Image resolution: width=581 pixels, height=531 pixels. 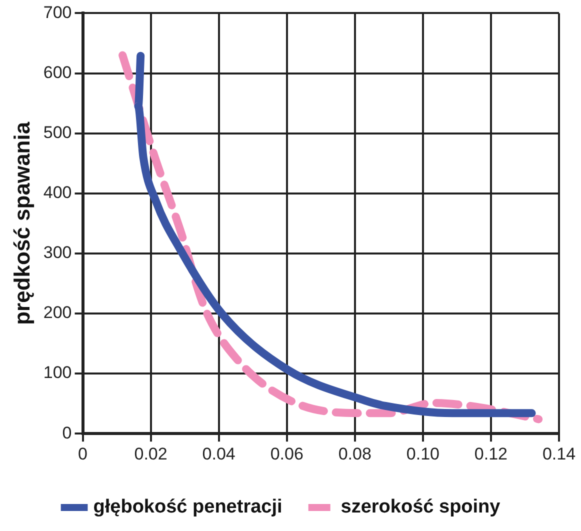 What do you see at coordinates (57, 312) in the screenshot?
I see `y-tick-label: 200` at bounding box center [57, 312].